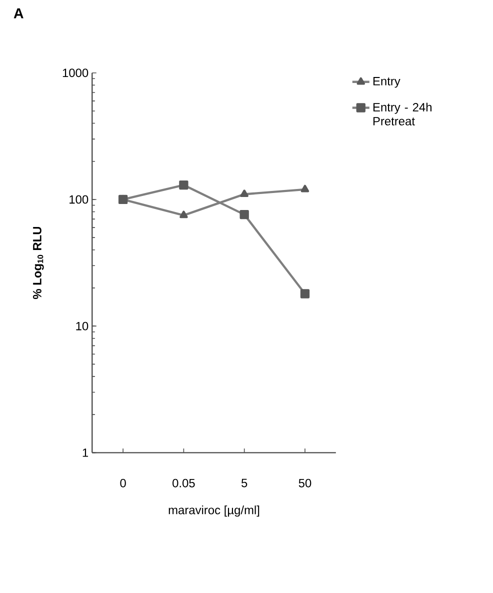 Image resolution: width=493 pixels, height=593 pixels. I want to click on y-tick-label: 1, so click(85, 452).